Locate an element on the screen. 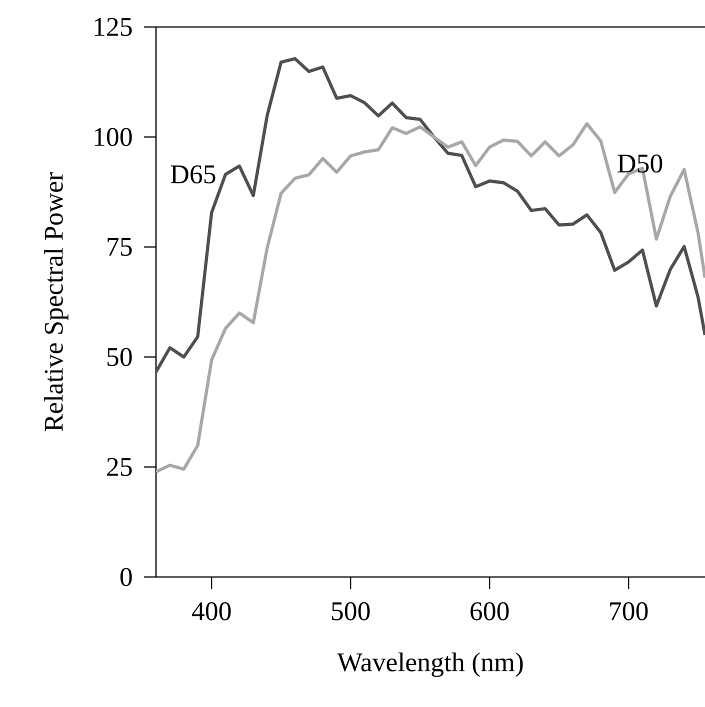 The width and height of the screenshot is (705, 707). y-tick-label: 100 is located at coordinates (113, 137).